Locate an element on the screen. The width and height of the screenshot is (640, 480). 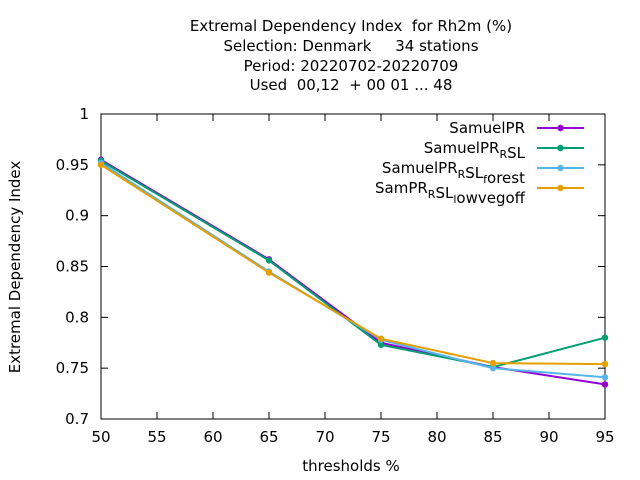
y-tick-label: 0.85 is located at coordinates (72, 267).